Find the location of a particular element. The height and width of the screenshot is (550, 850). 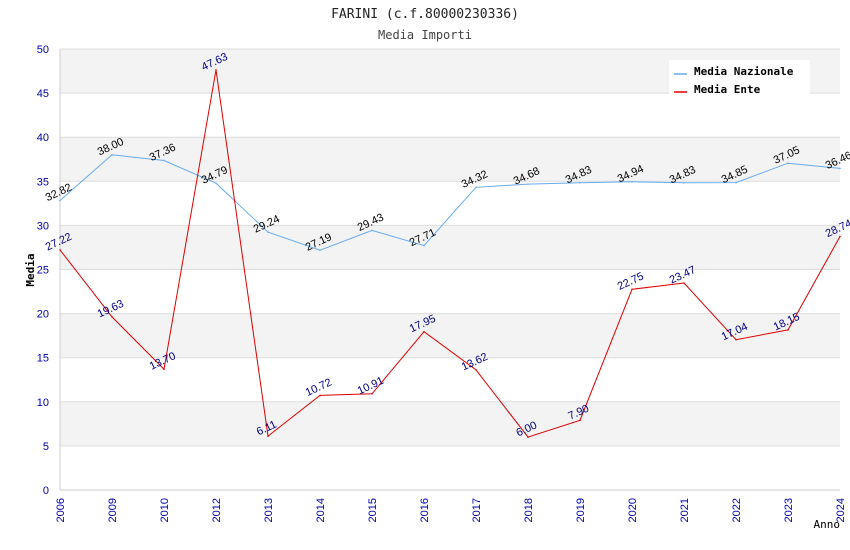

legend-box is located at coordinates (739, 79).